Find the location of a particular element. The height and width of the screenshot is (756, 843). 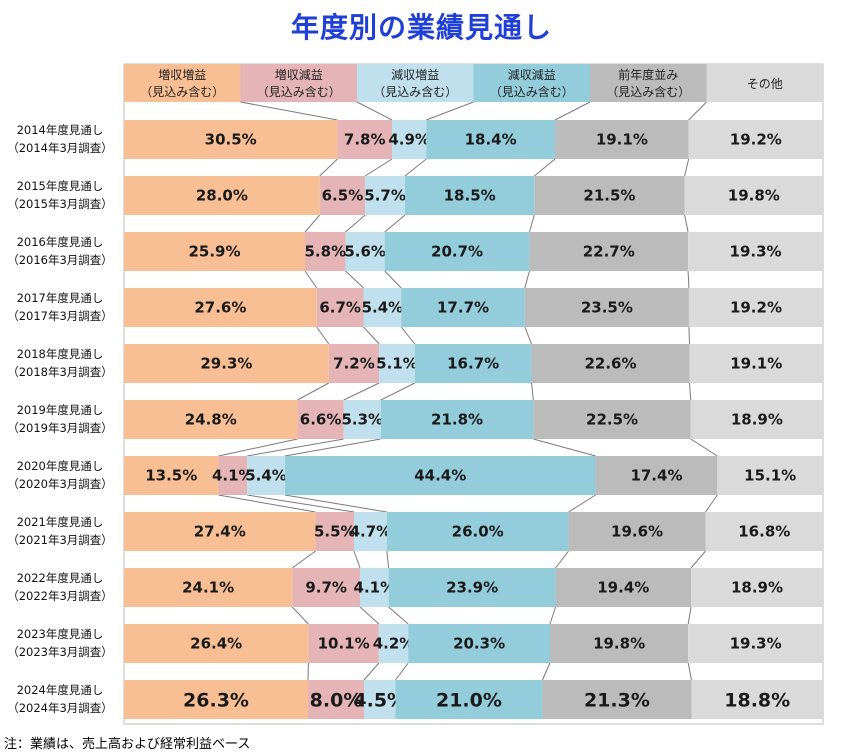

category-sublabel: （2014年3月調査） is located at coordinates (60, 148).